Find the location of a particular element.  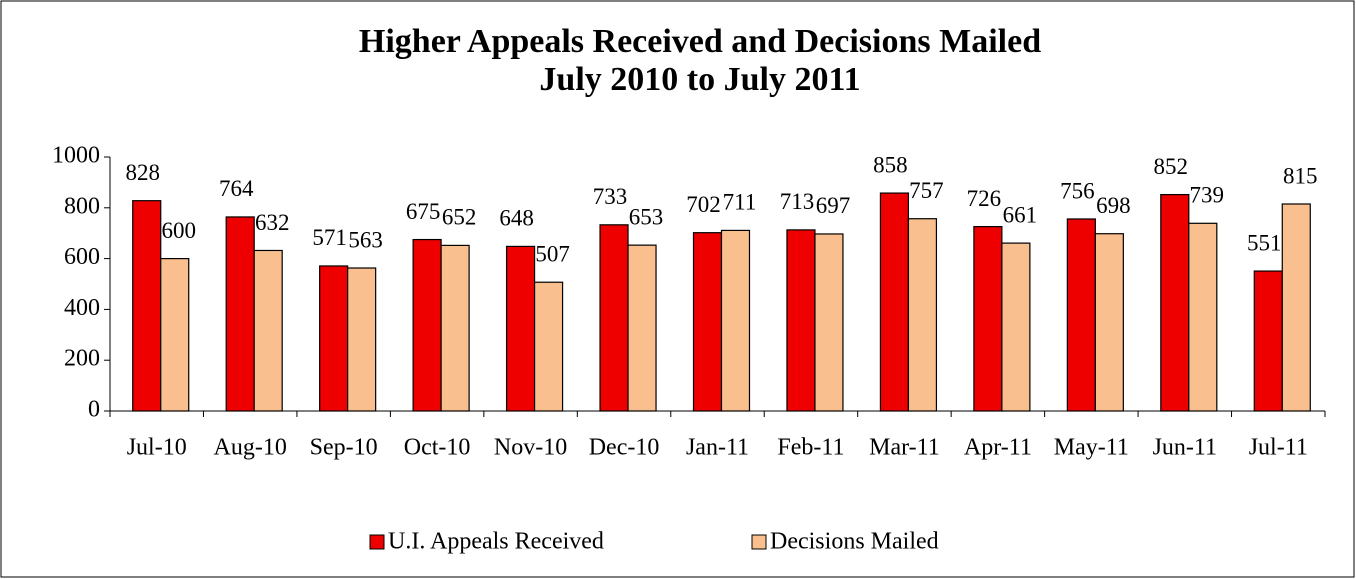

data-label: 653 is located at coordinates (646, 216).